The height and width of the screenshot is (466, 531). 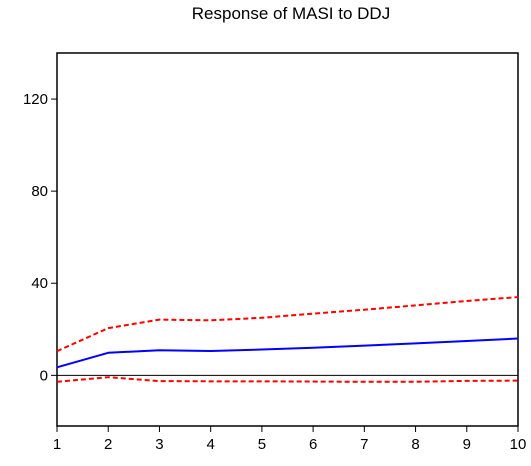 I want to click on x-tick-label: 5, so click(x=262, y=444).